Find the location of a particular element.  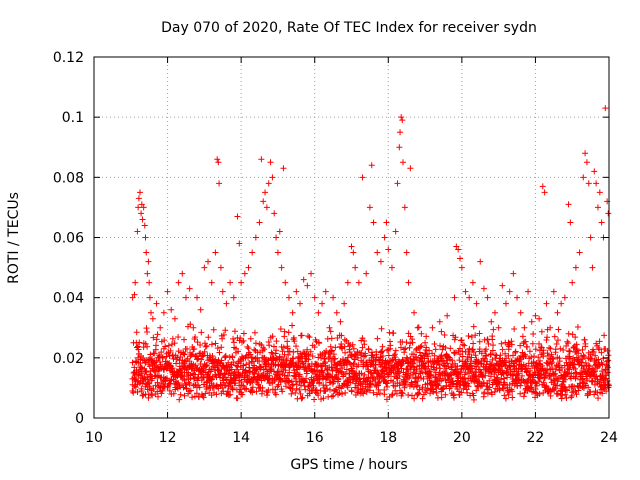

y-tick-label: 0 is located at coordinates (79, 419).